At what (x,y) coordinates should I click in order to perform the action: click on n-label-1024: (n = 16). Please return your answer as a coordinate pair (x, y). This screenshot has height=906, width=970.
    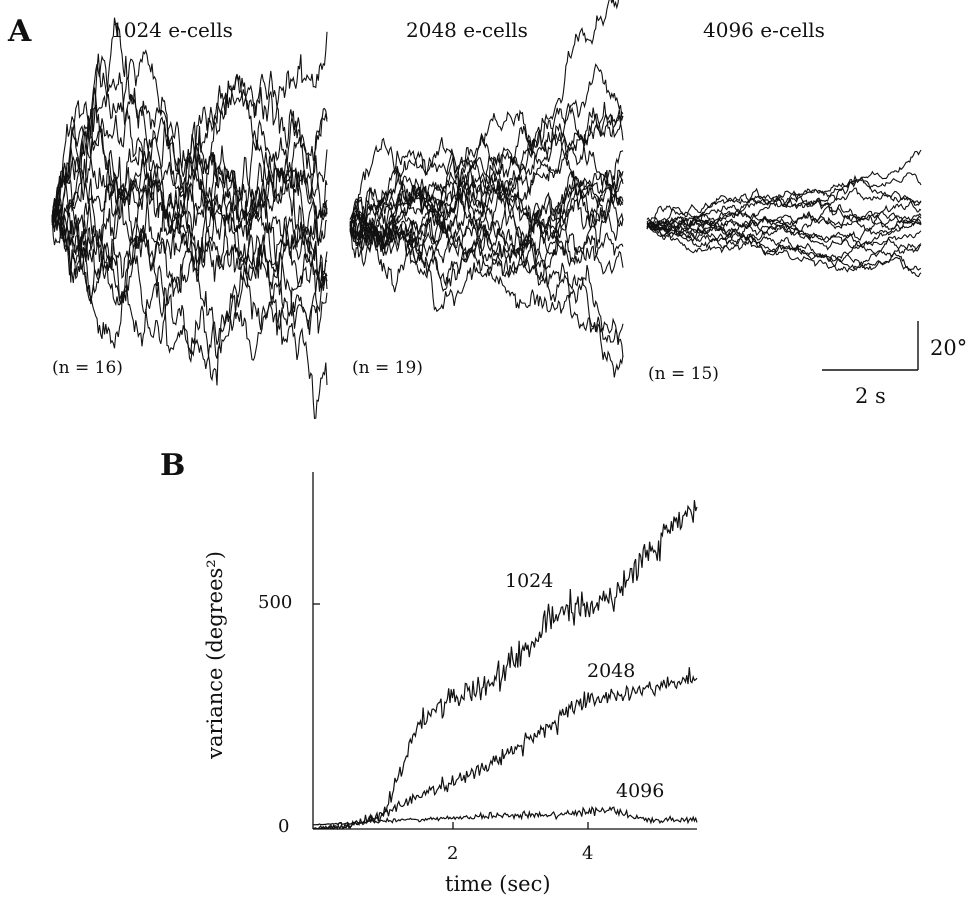
    Looking at the image, I should click on (87, 368).